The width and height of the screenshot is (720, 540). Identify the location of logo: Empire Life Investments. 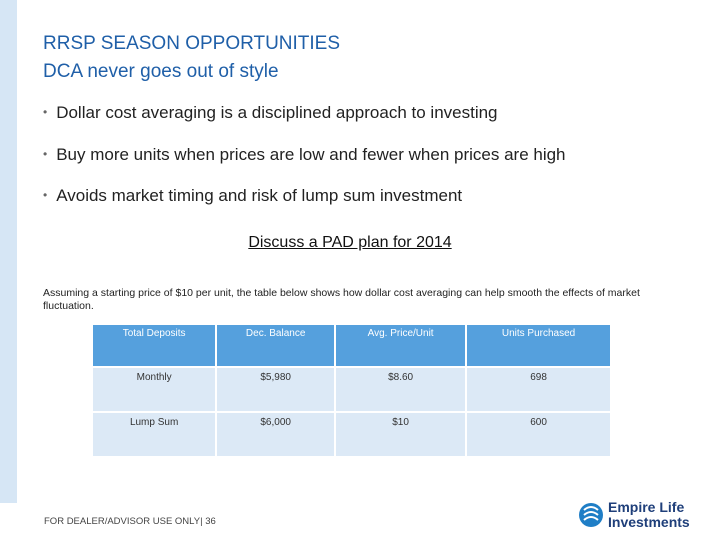
(634, 514).